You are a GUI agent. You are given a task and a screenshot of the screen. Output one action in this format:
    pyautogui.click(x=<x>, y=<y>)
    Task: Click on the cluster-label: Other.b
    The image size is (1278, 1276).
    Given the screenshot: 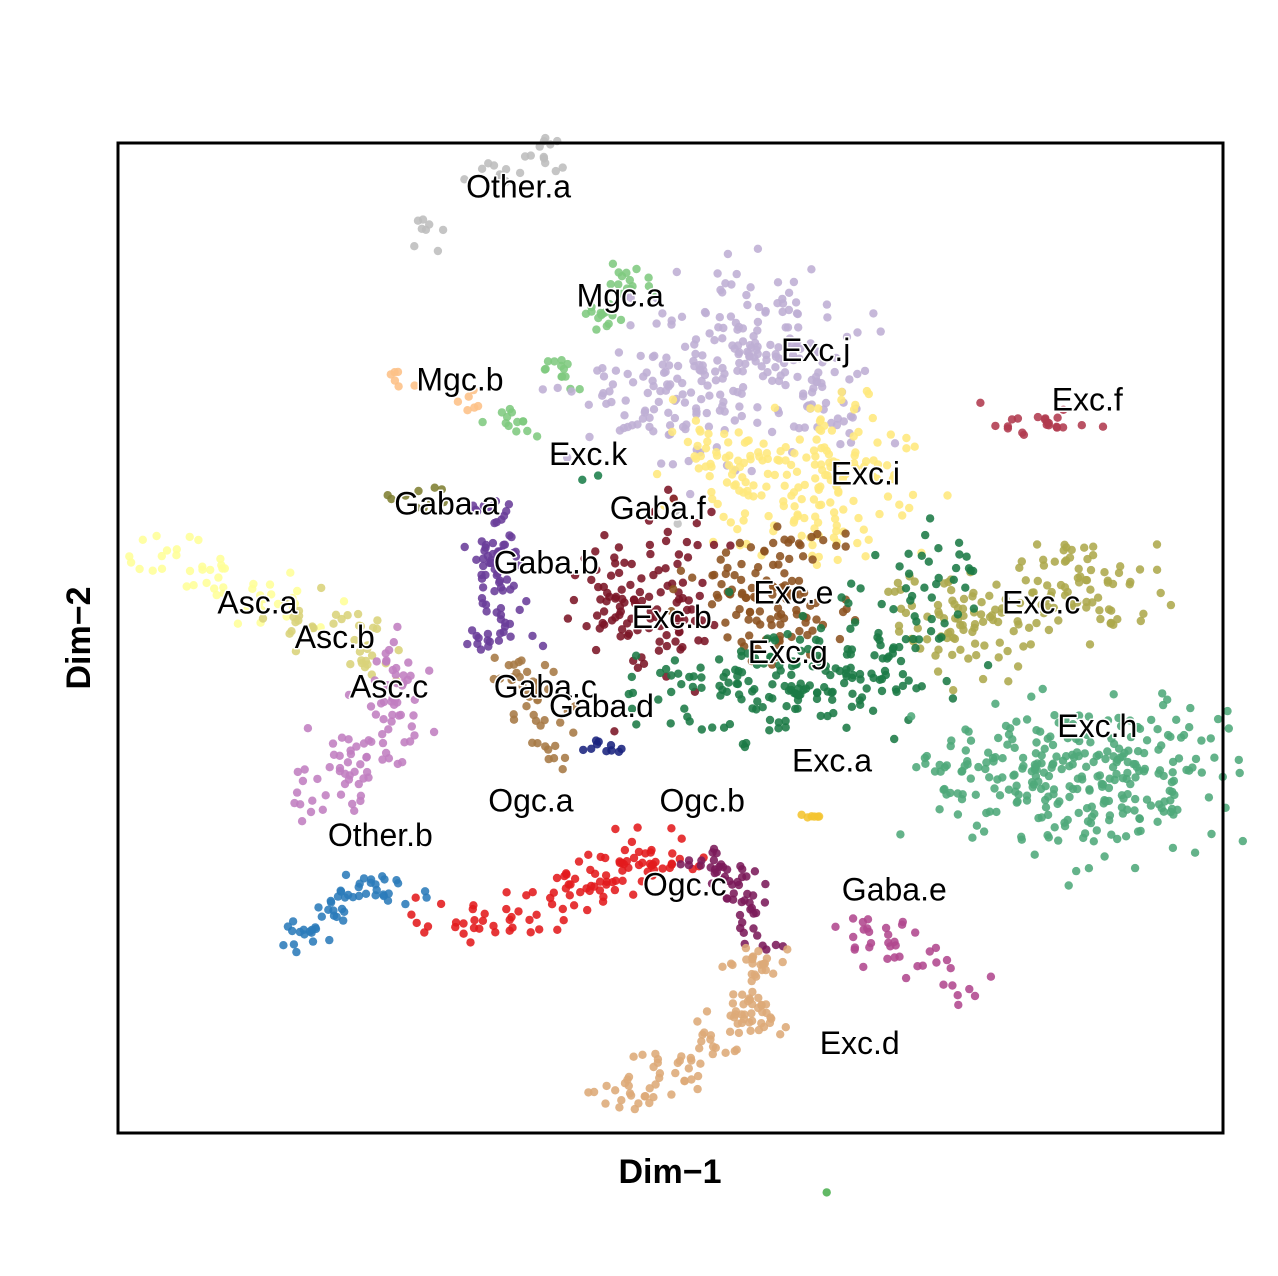 What is the action you would take?
    pyautogui.click(x=380, y=835)
    